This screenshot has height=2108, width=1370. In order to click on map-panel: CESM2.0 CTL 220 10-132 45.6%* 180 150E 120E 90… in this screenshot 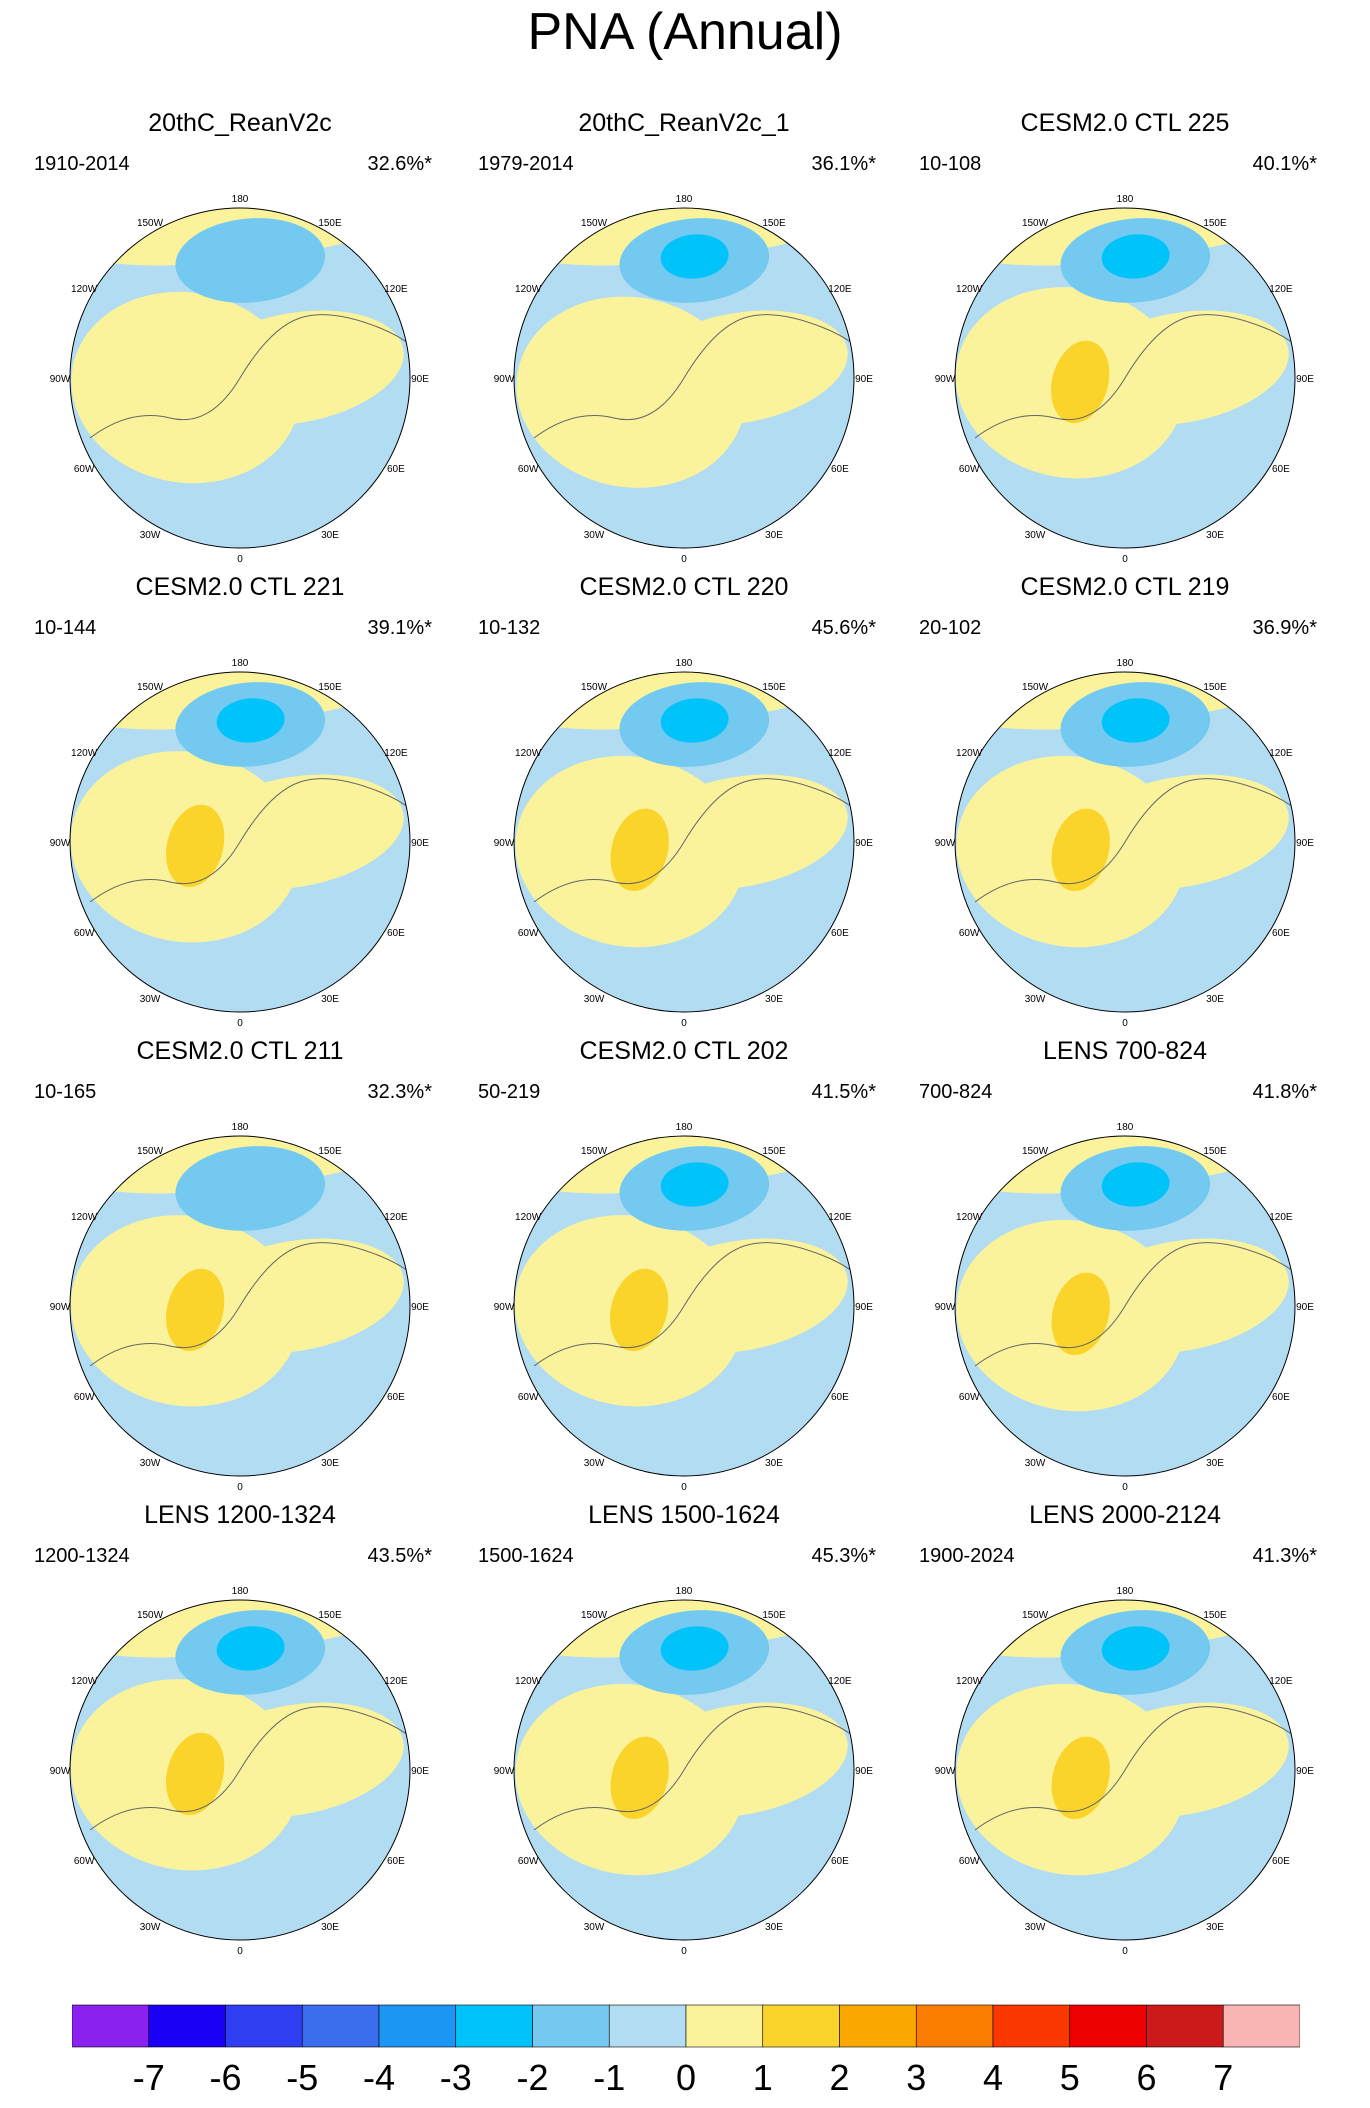, I will do `click(684, 807)`.